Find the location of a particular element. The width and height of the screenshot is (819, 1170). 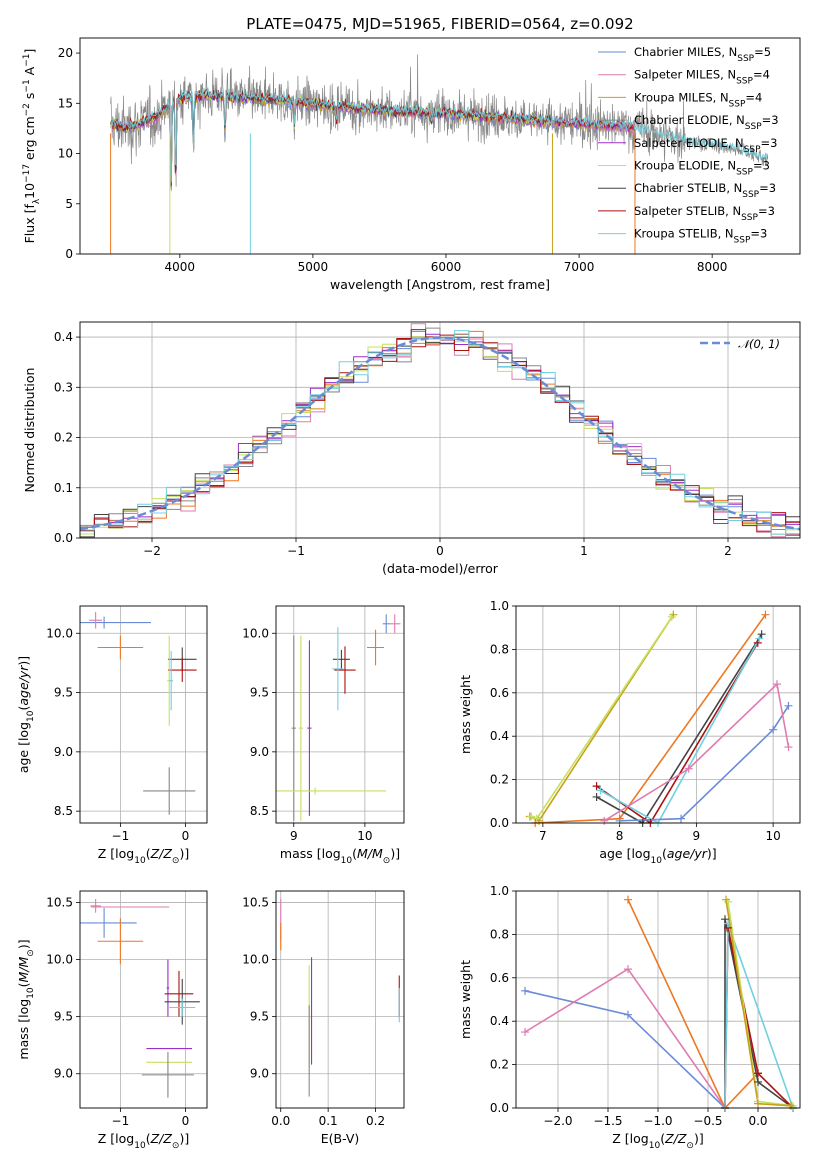

y-tick-label: 0.4 is located at coordinates (499, 1021).